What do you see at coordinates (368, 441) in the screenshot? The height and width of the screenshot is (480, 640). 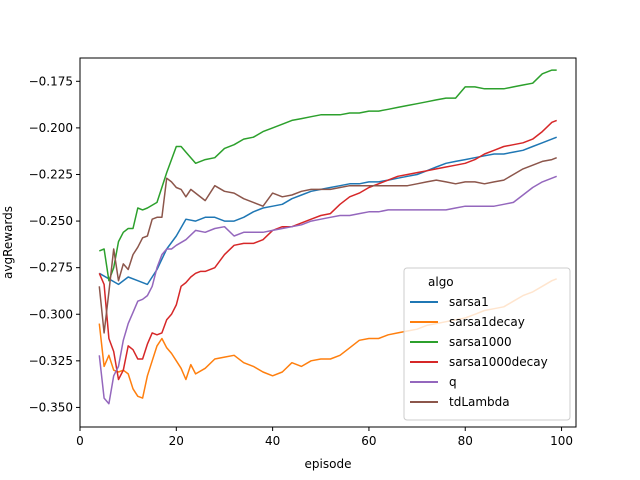 I see `x-tick-label: 60` at bounding box center [368, 441].